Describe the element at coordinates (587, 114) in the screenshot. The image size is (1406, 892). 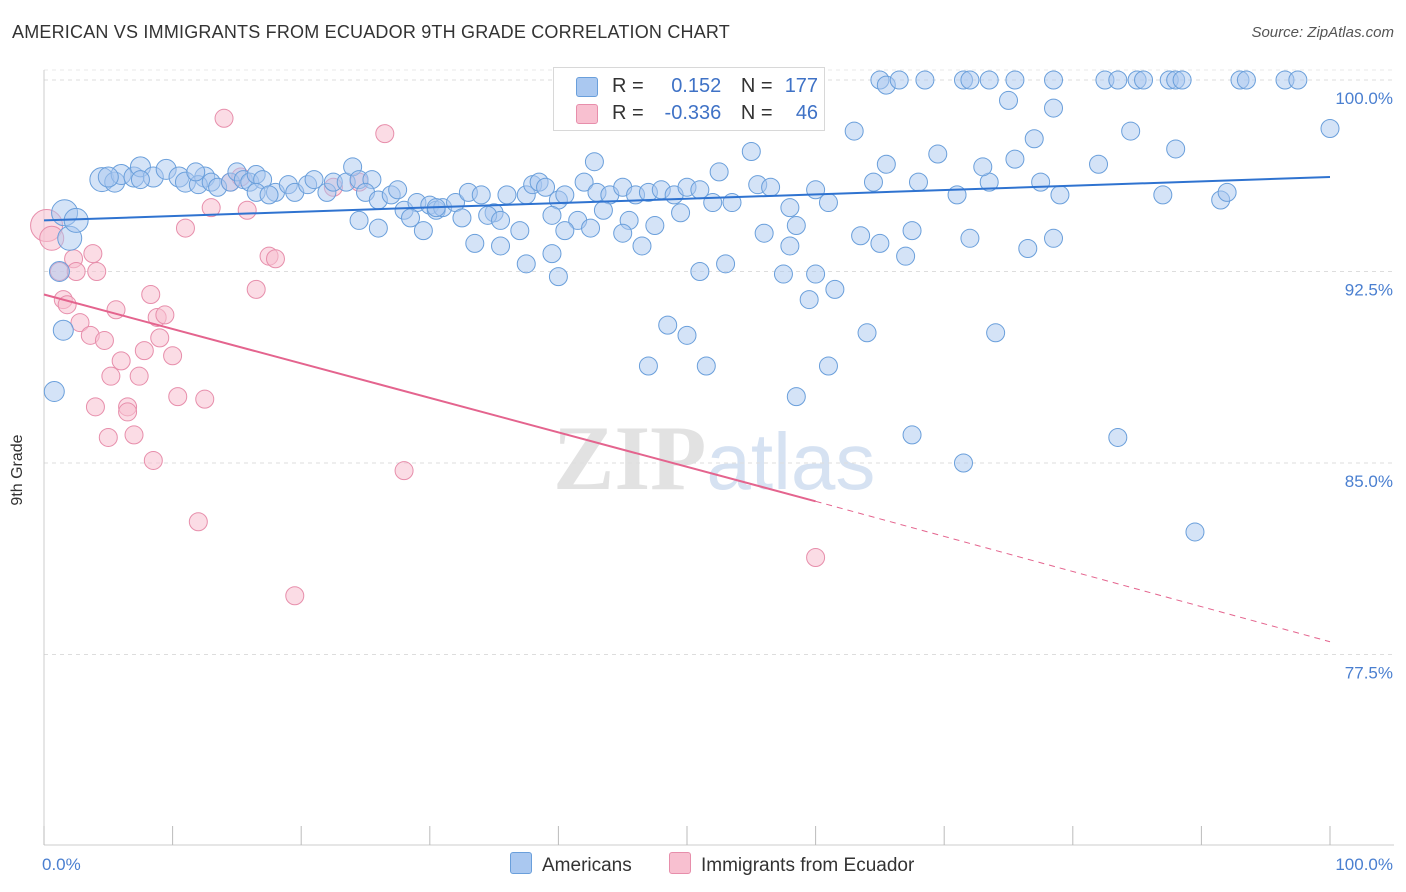
I see `ecuador-swatch` at that location.